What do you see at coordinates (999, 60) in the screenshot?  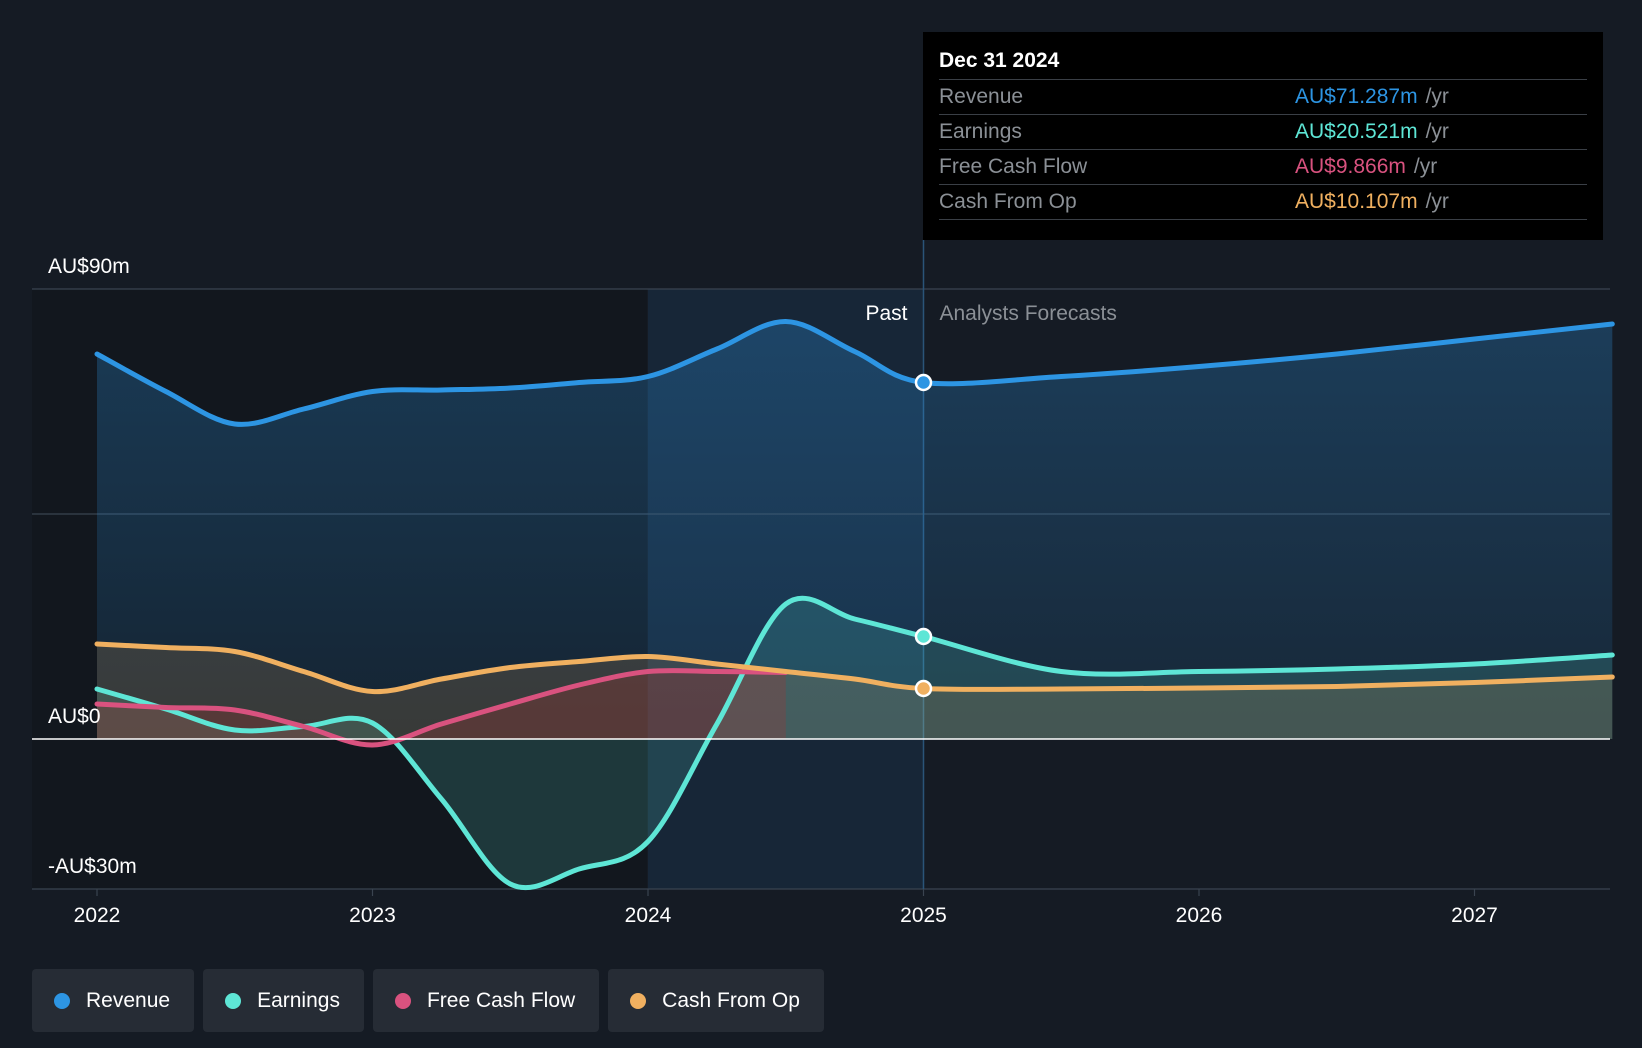 I see `tooltip-date: Dec 31 2024` at bounding box center [999, 60].